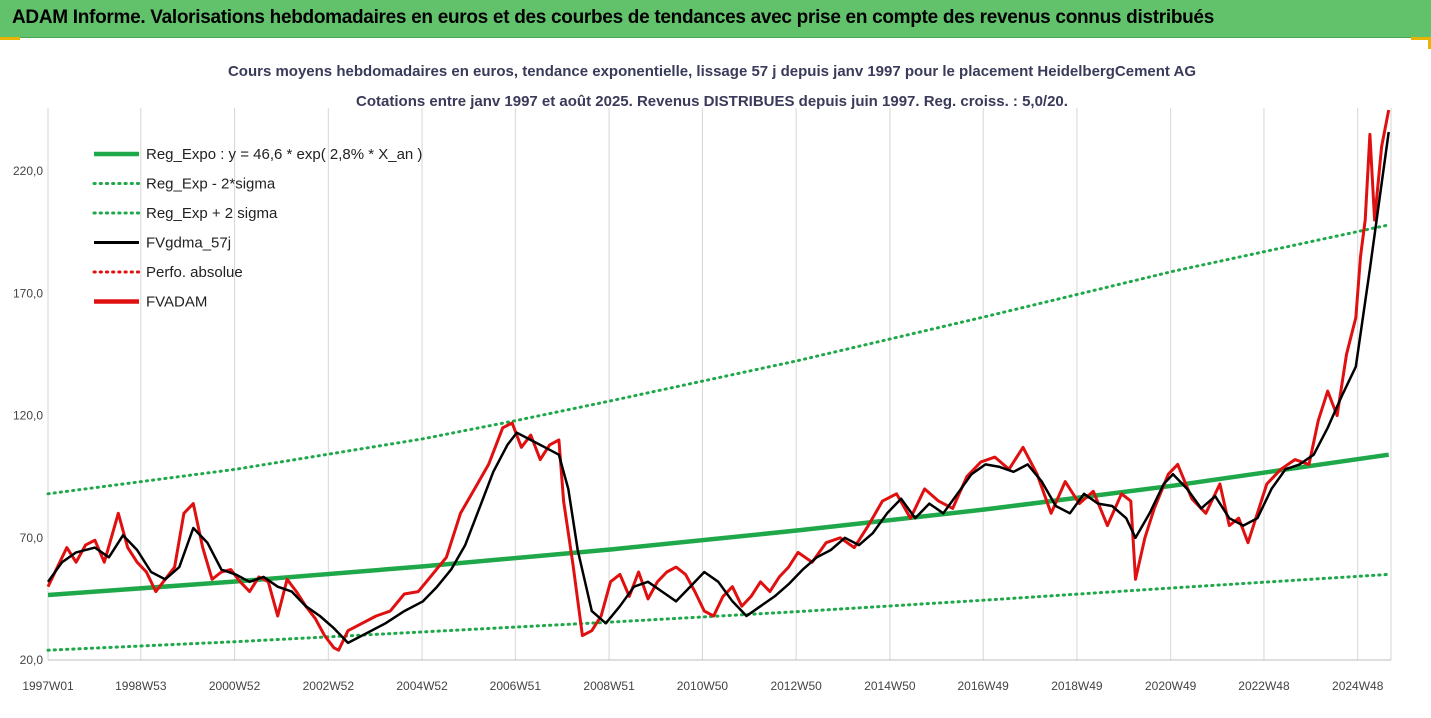  Describe the element at coordinates (28, 293) in the screenshot. I see `y-tick-label: 170,0` at that location.